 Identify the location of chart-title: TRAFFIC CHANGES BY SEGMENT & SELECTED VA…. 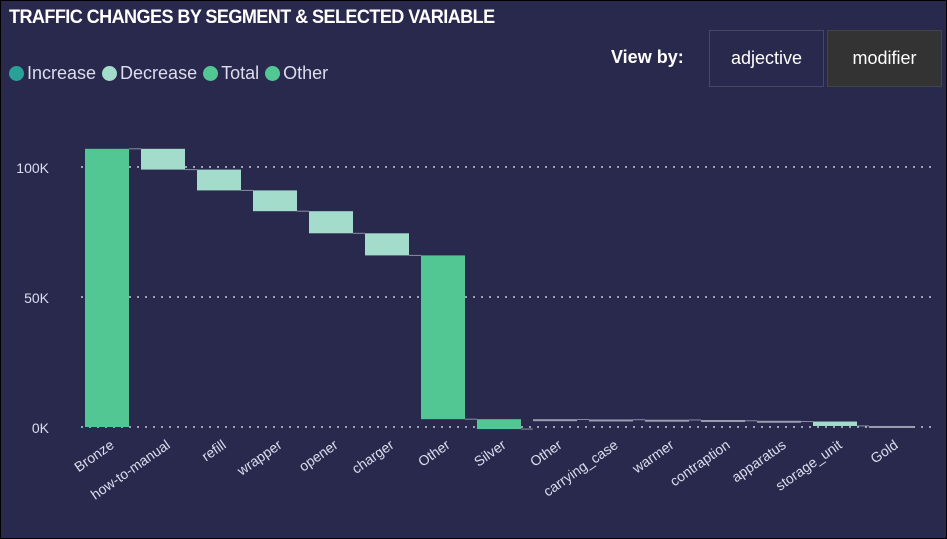
(252, 17).